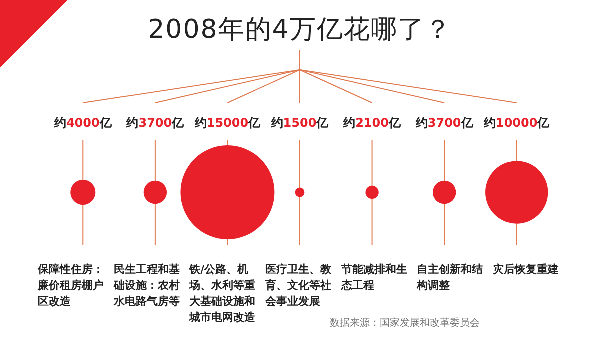  Describe the element at coordinates (450, 278) in the screenshot. I see `category-label: 自主创新和结构调整` at that location.